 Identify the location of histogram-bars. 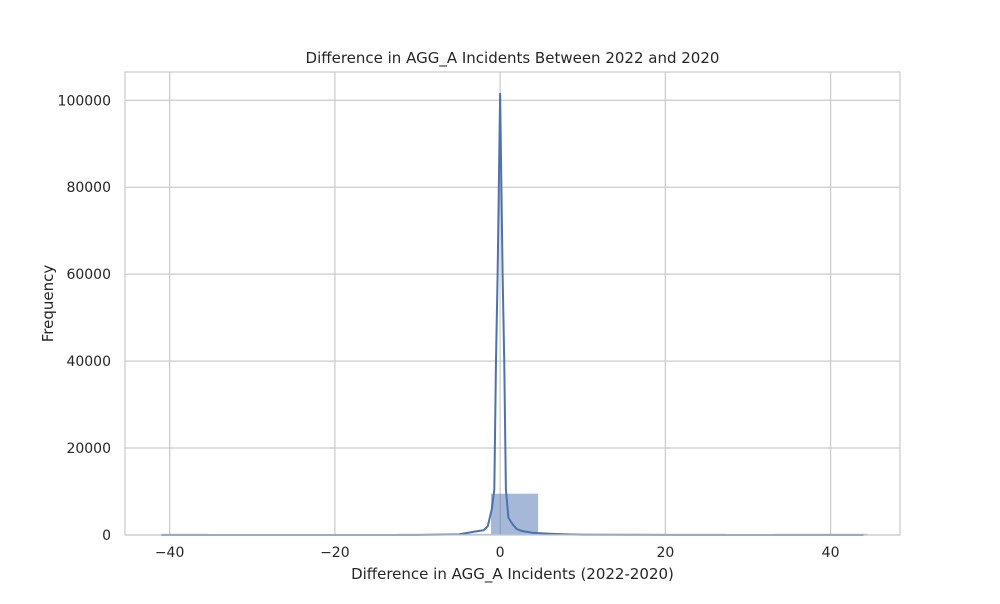
(514, 514).